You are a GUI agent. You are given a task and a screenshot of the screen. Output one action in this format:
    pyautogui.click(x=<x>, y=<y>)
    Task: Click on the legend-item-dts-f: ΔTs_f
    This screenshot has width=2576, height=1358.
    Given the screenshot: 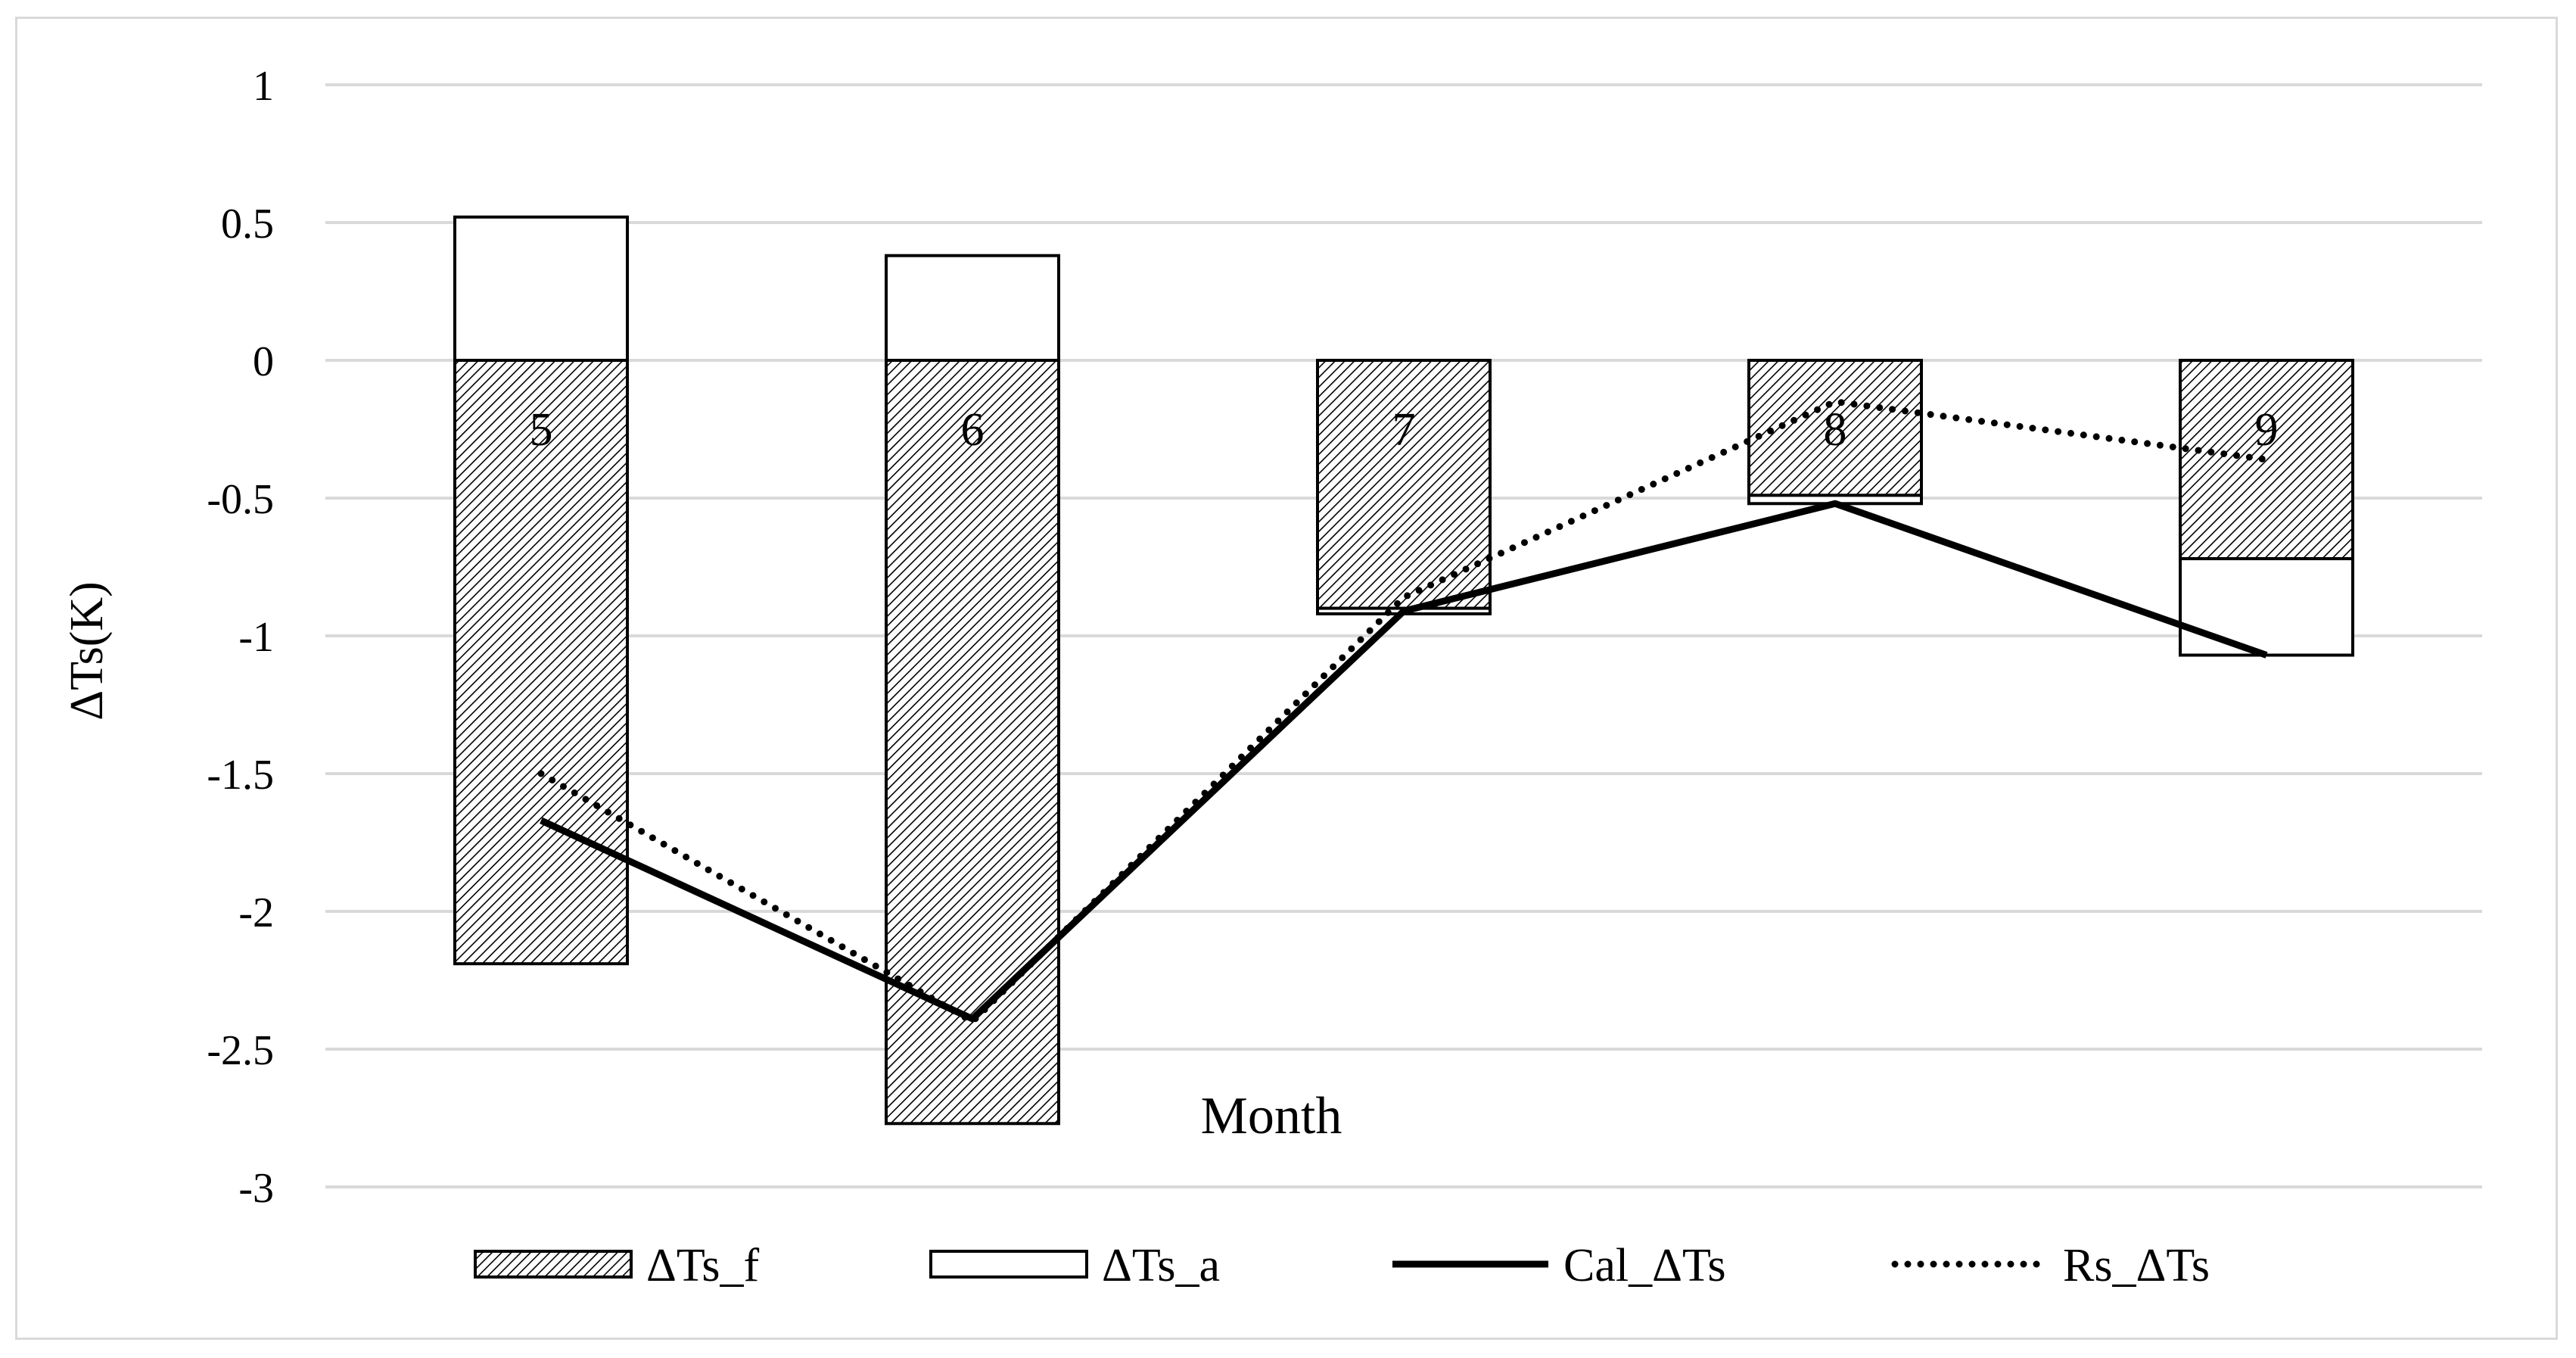 What is the action you would take?
    pyautogui.click(x=617, y=1265)
    